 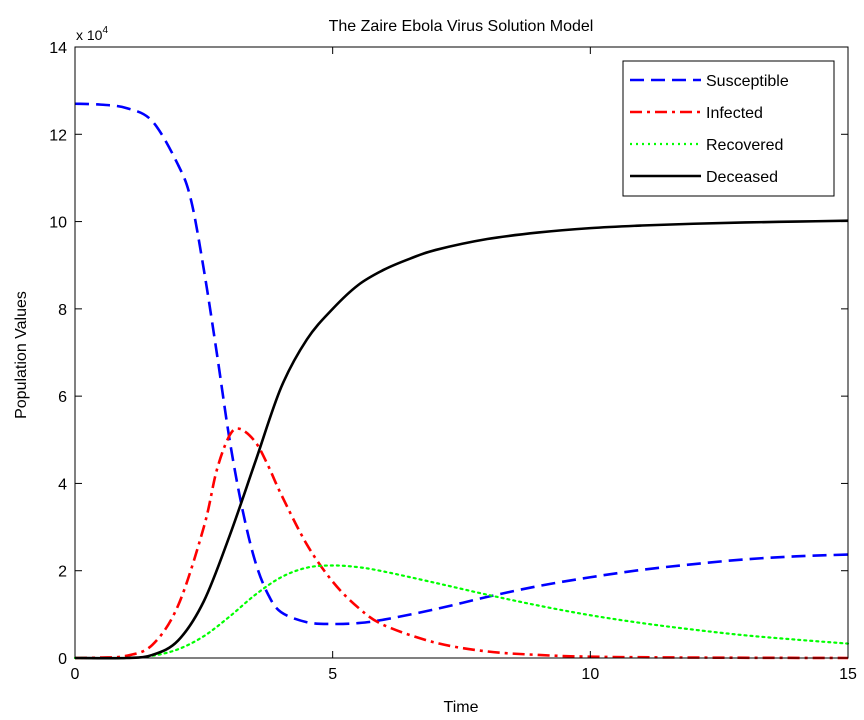 What do you see at coordinates (590, 674) in the screenshot?
I see `x-tick-label: 10` at bounding box center [590, 674].